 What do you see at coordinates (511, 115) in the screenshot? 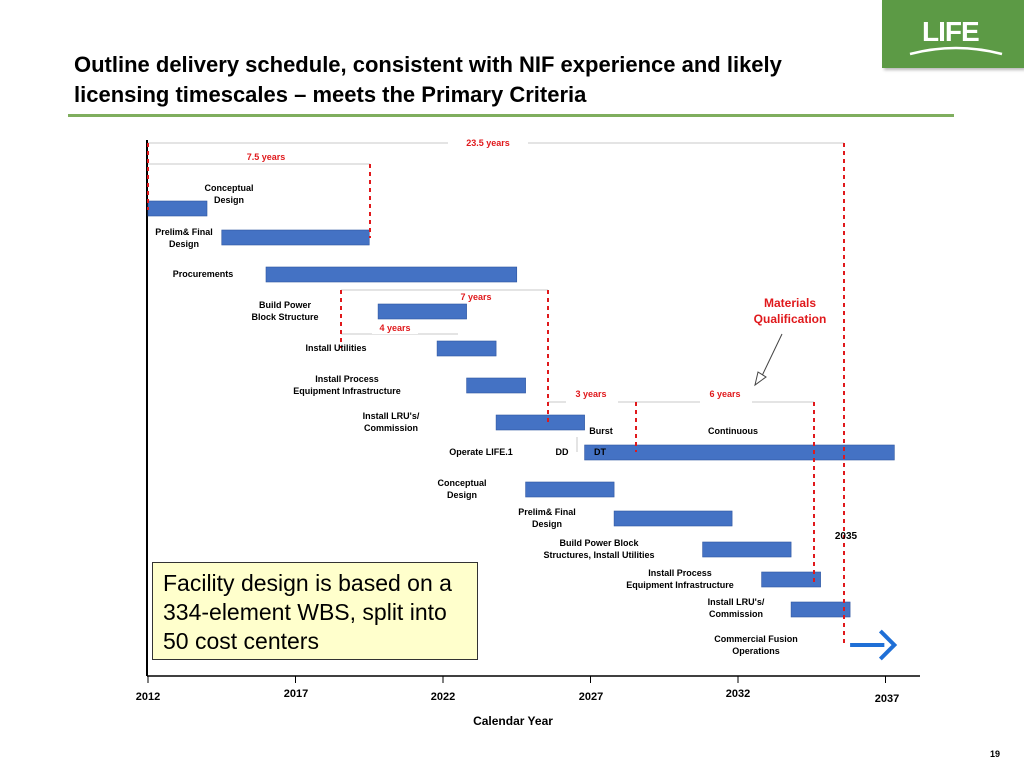
I see `title-rule` at bounding box center [511, 115].